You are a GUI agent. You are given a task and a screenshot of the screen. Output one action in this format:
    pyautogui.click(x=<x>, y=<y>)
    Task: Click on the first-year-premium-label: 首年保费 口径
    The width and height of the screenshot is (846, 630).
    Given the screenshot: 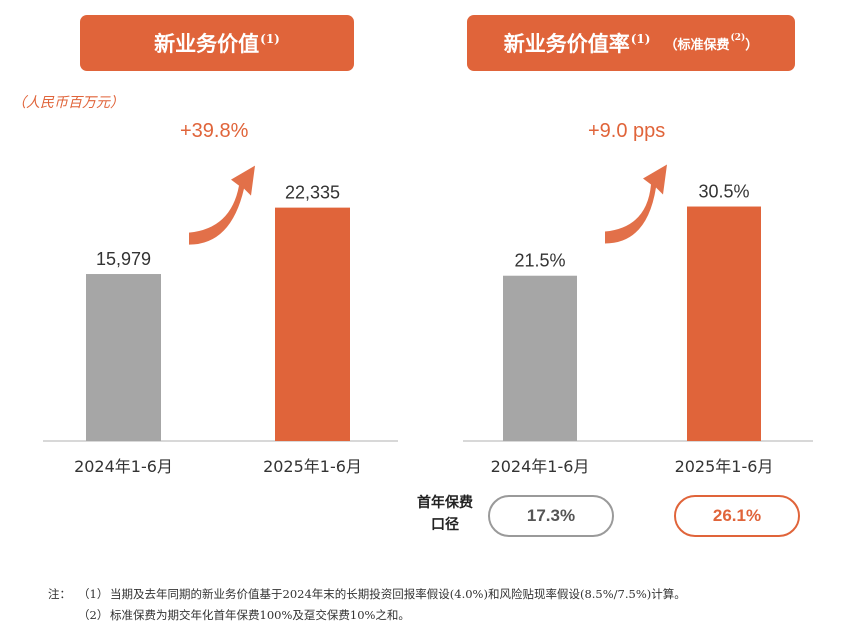 What is the action you would take?
    pyautogui.click(x=445, y=514)
    